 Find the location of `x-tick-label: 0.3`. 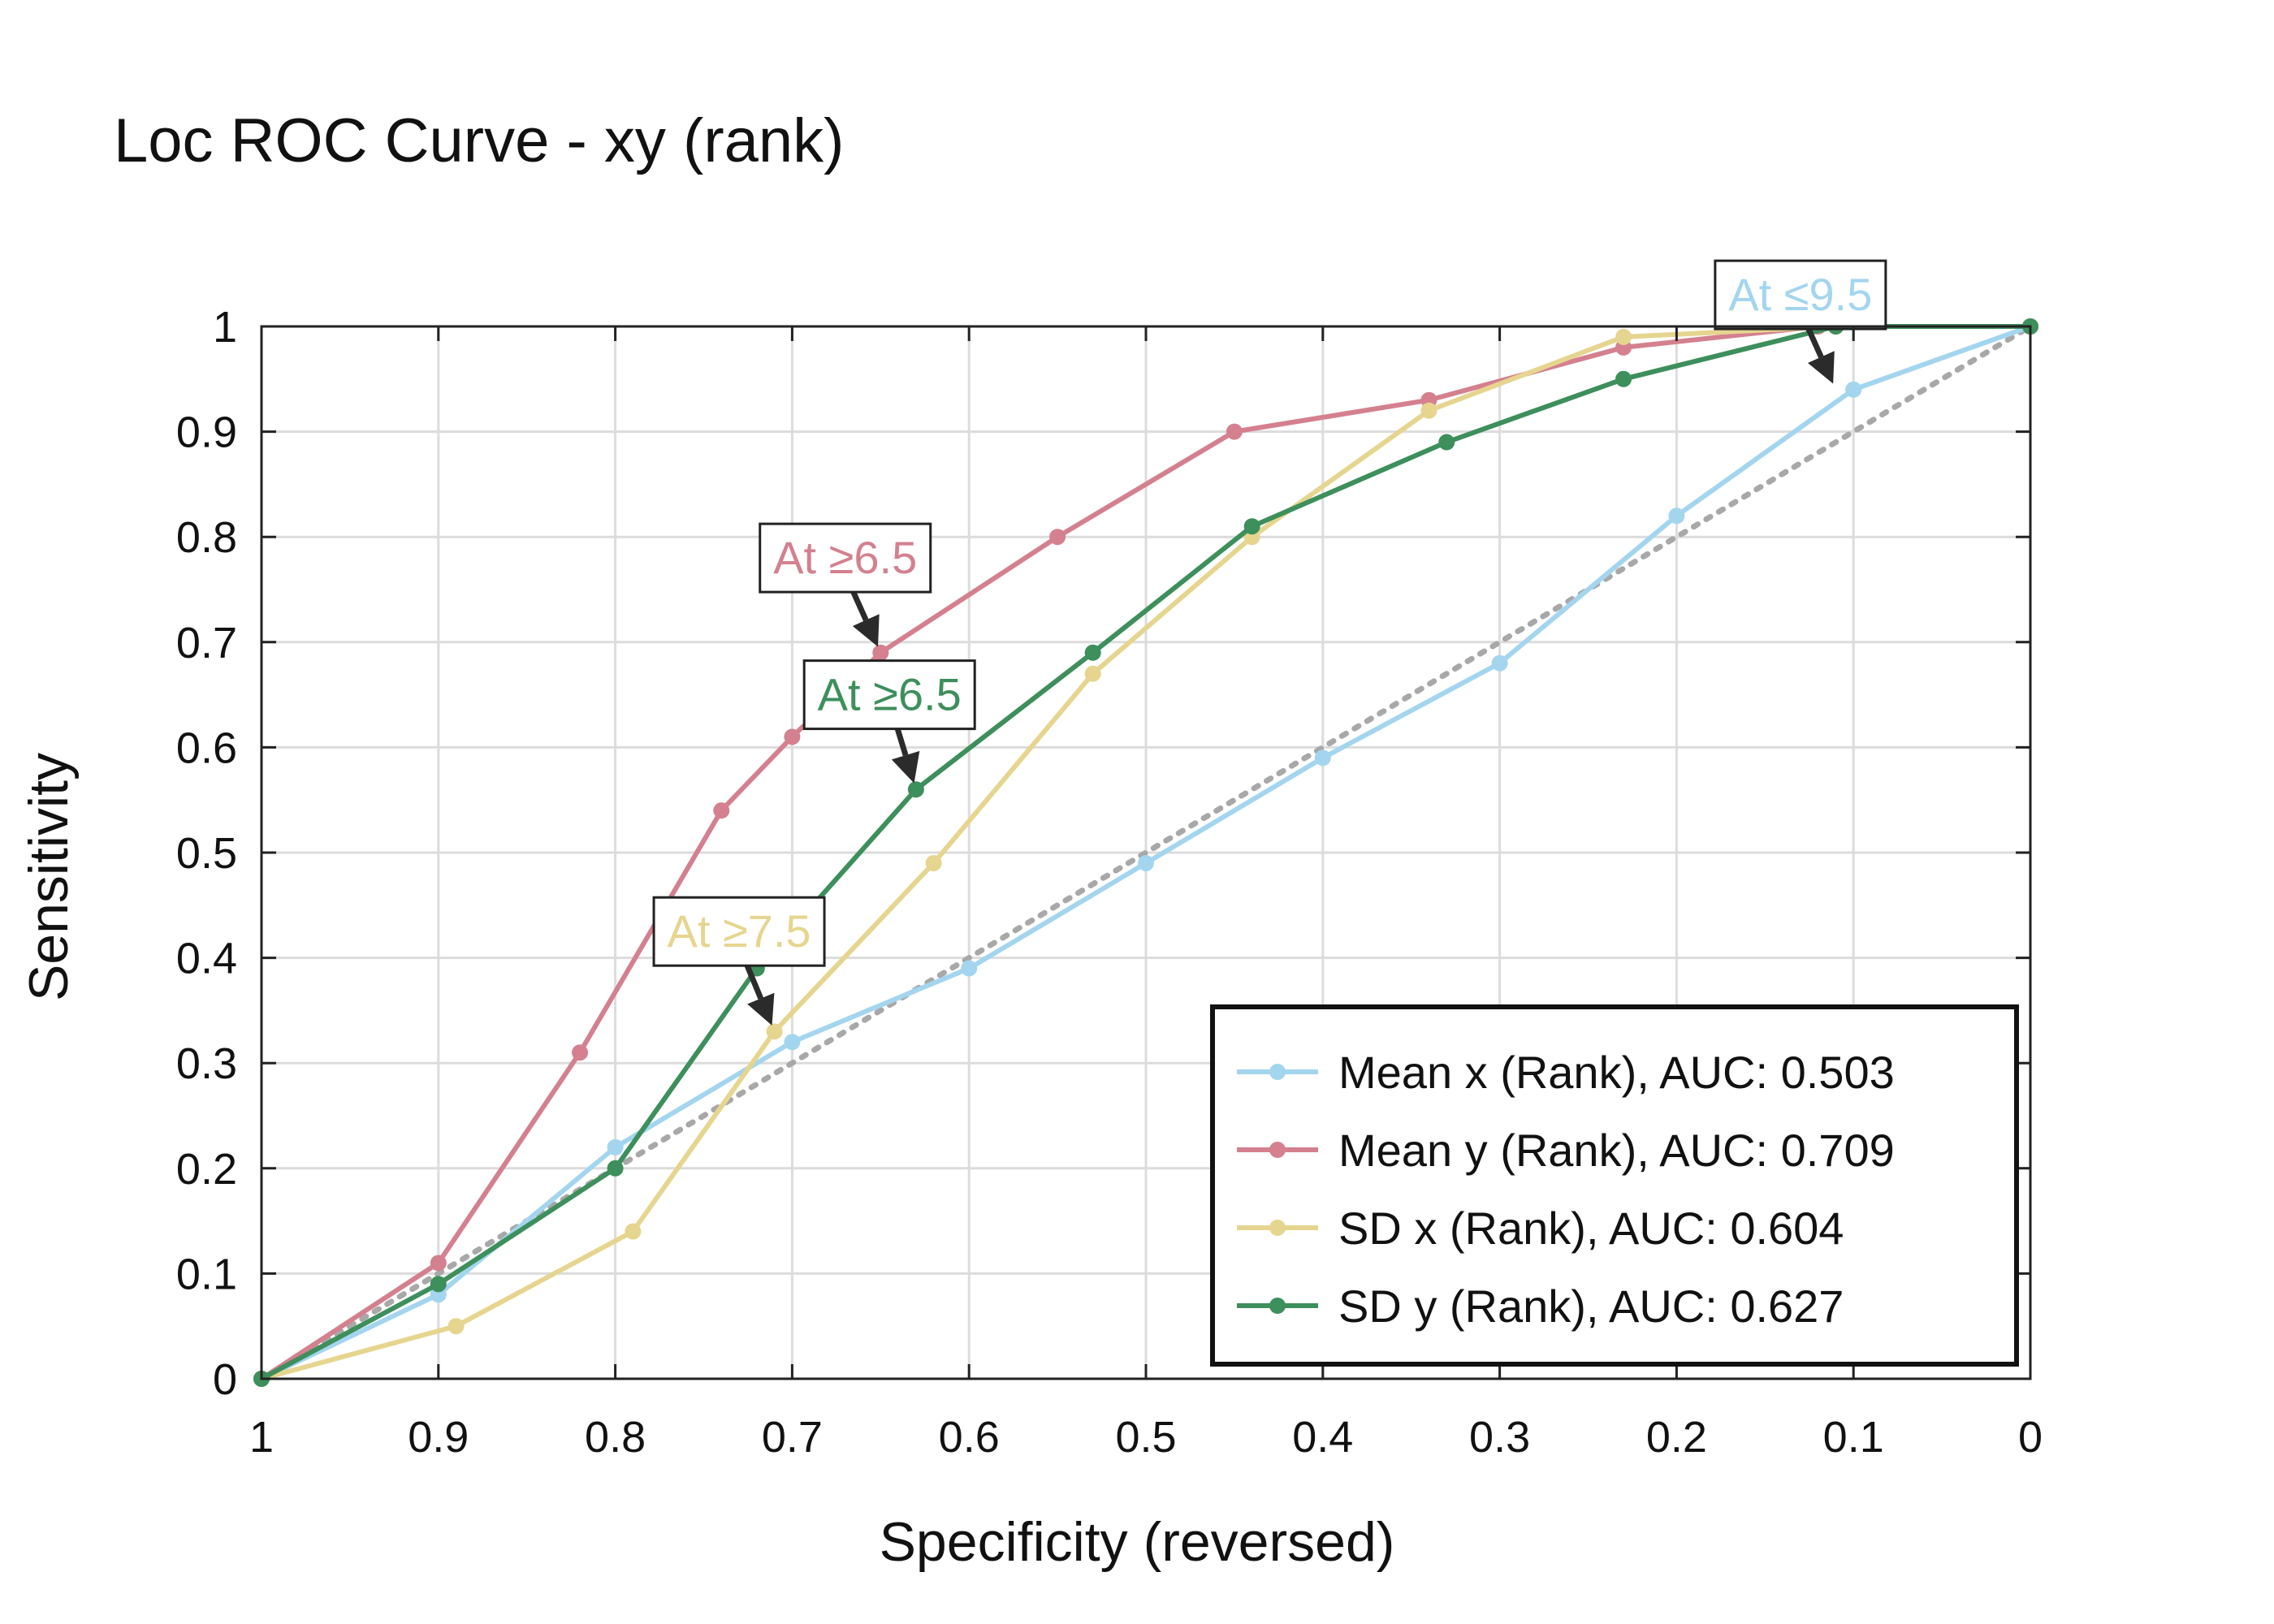

x-tick-label: 0.3 is located at coordinates (1499, 1438).